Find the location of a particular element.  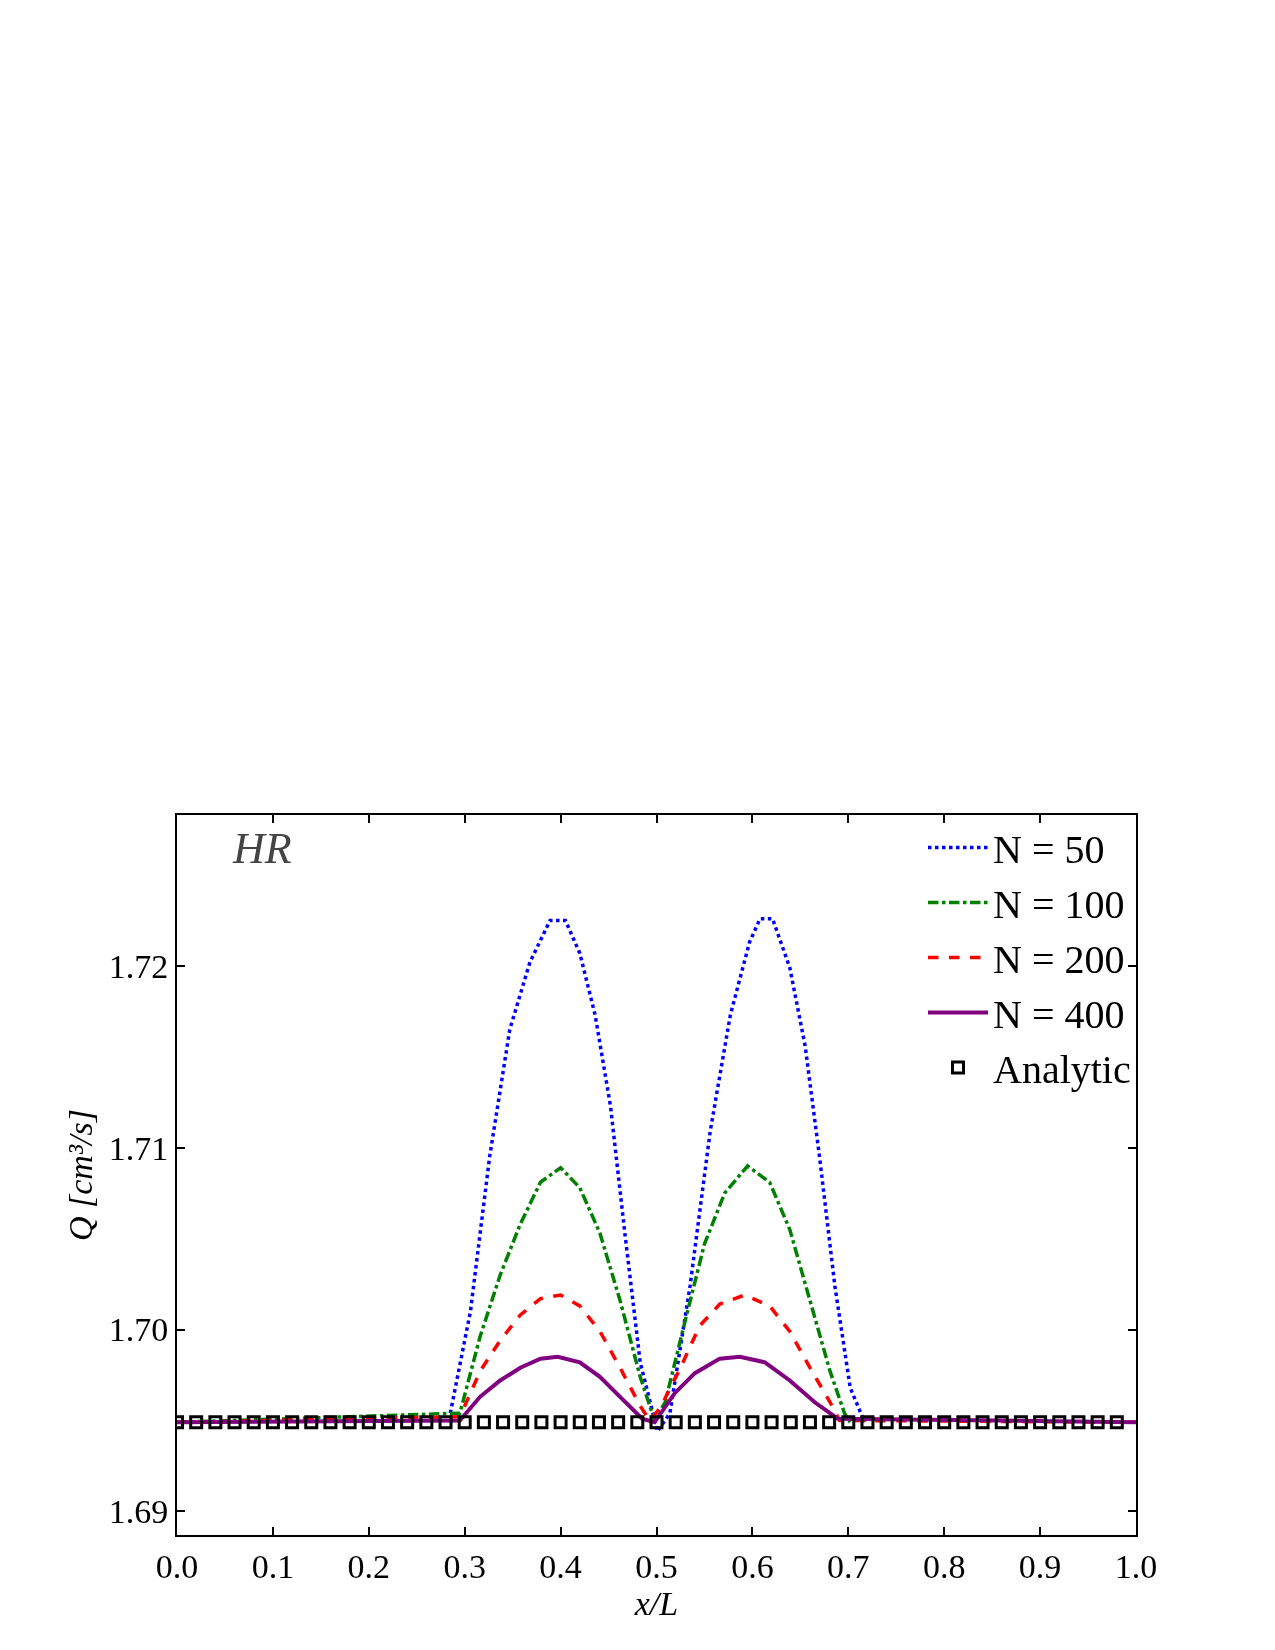

legend-label: N = 400 is located at coordinates (1059, 1015).